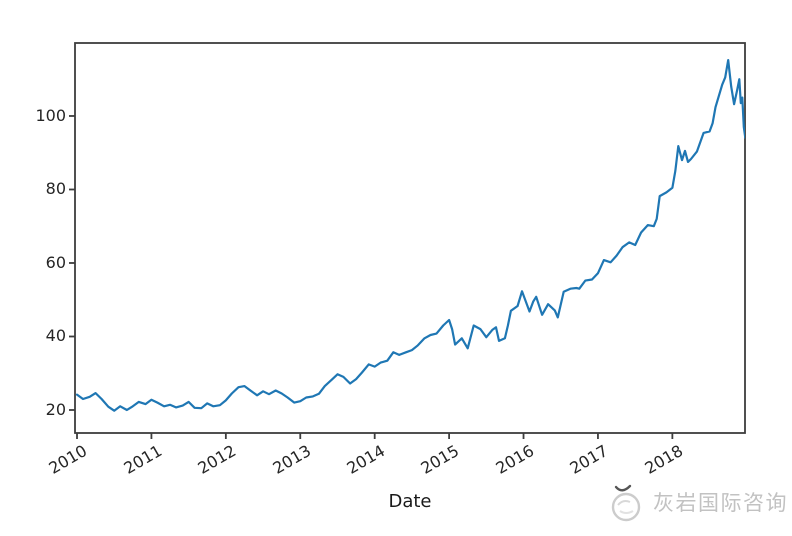 The width and height of the screenshot is (792, 536). Describe the element at coordinates (55, 409) in the screenshot. I see `y-tick-label: 20` at that location.